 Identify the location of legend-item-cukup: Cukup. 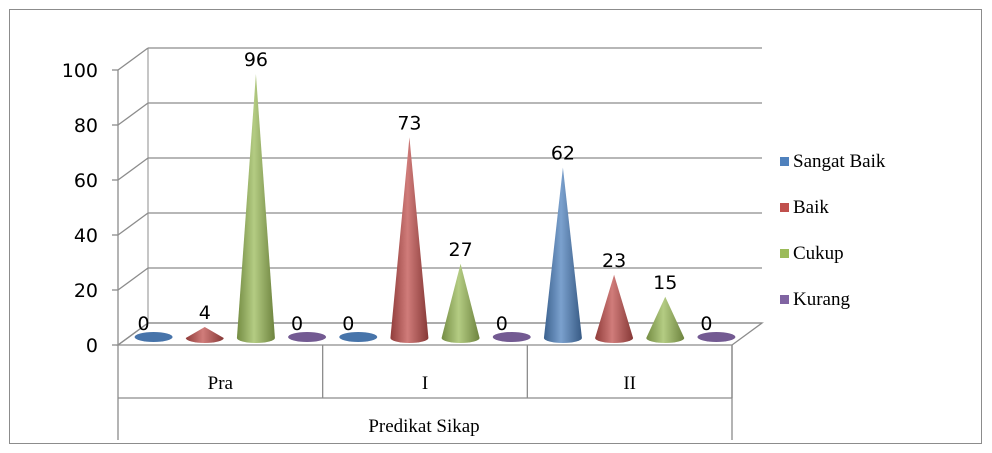
(812, 253).